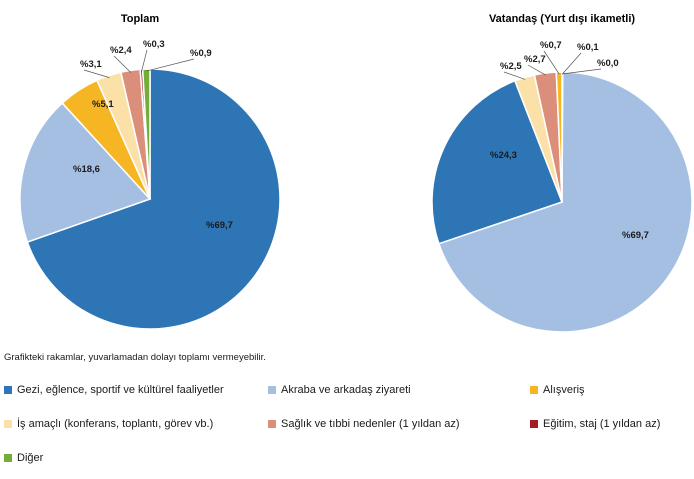  Describe the element at coordinates (121, 50) in the screenshot. I see `slice-label: %2,4` at that location.